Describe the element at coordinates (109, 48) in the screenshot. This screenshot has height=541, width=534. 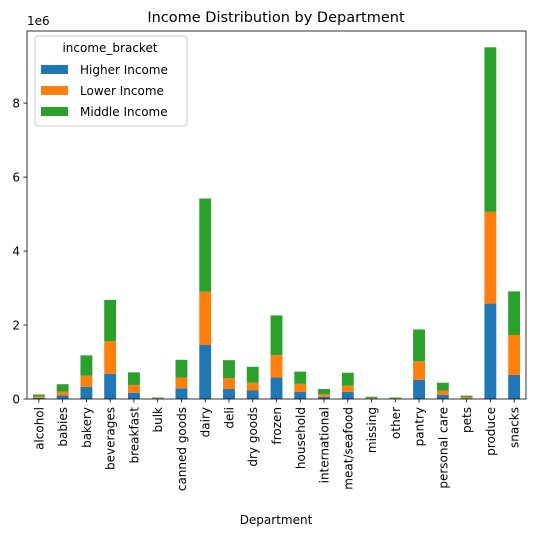
I see `legend-title: income_bracket` at that location.